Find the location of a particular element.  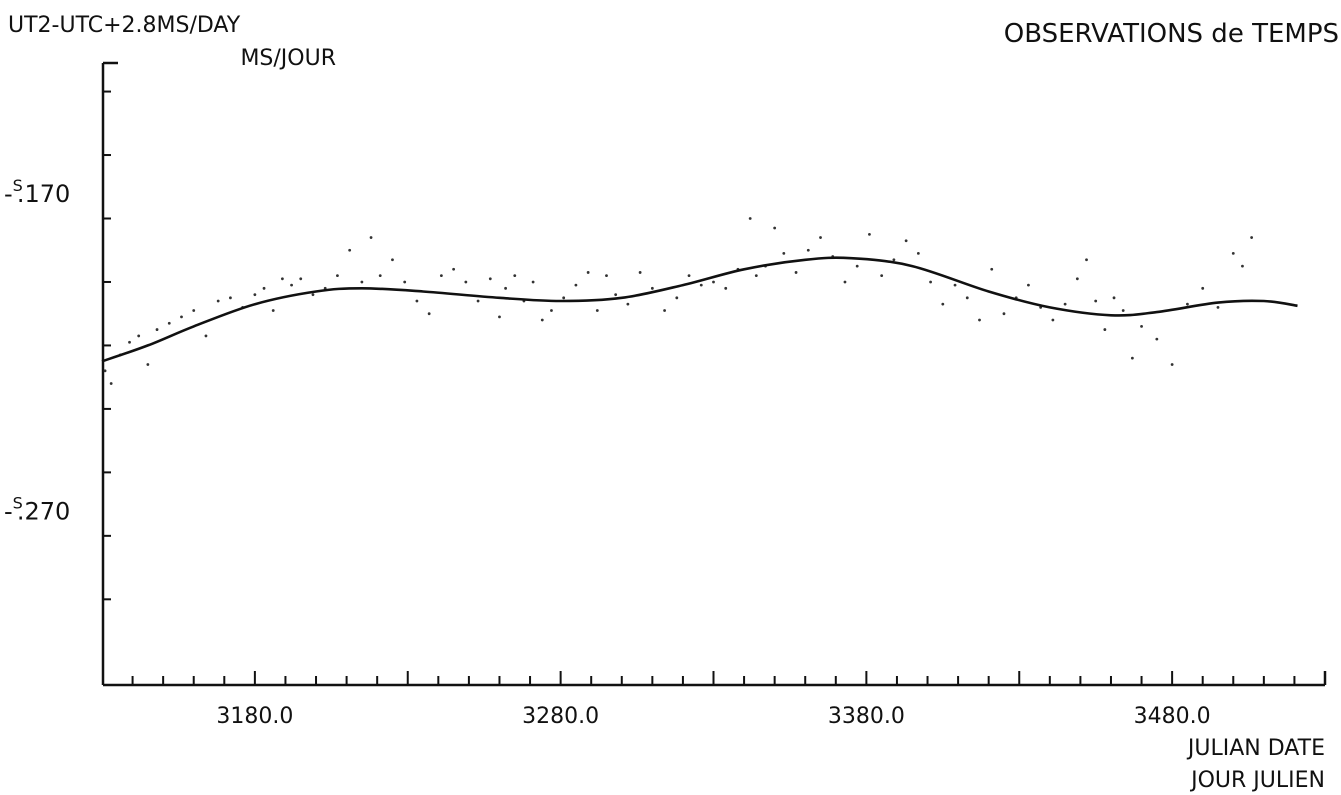

y-tick-label: -S.170 is located at coordinates (37, 192).